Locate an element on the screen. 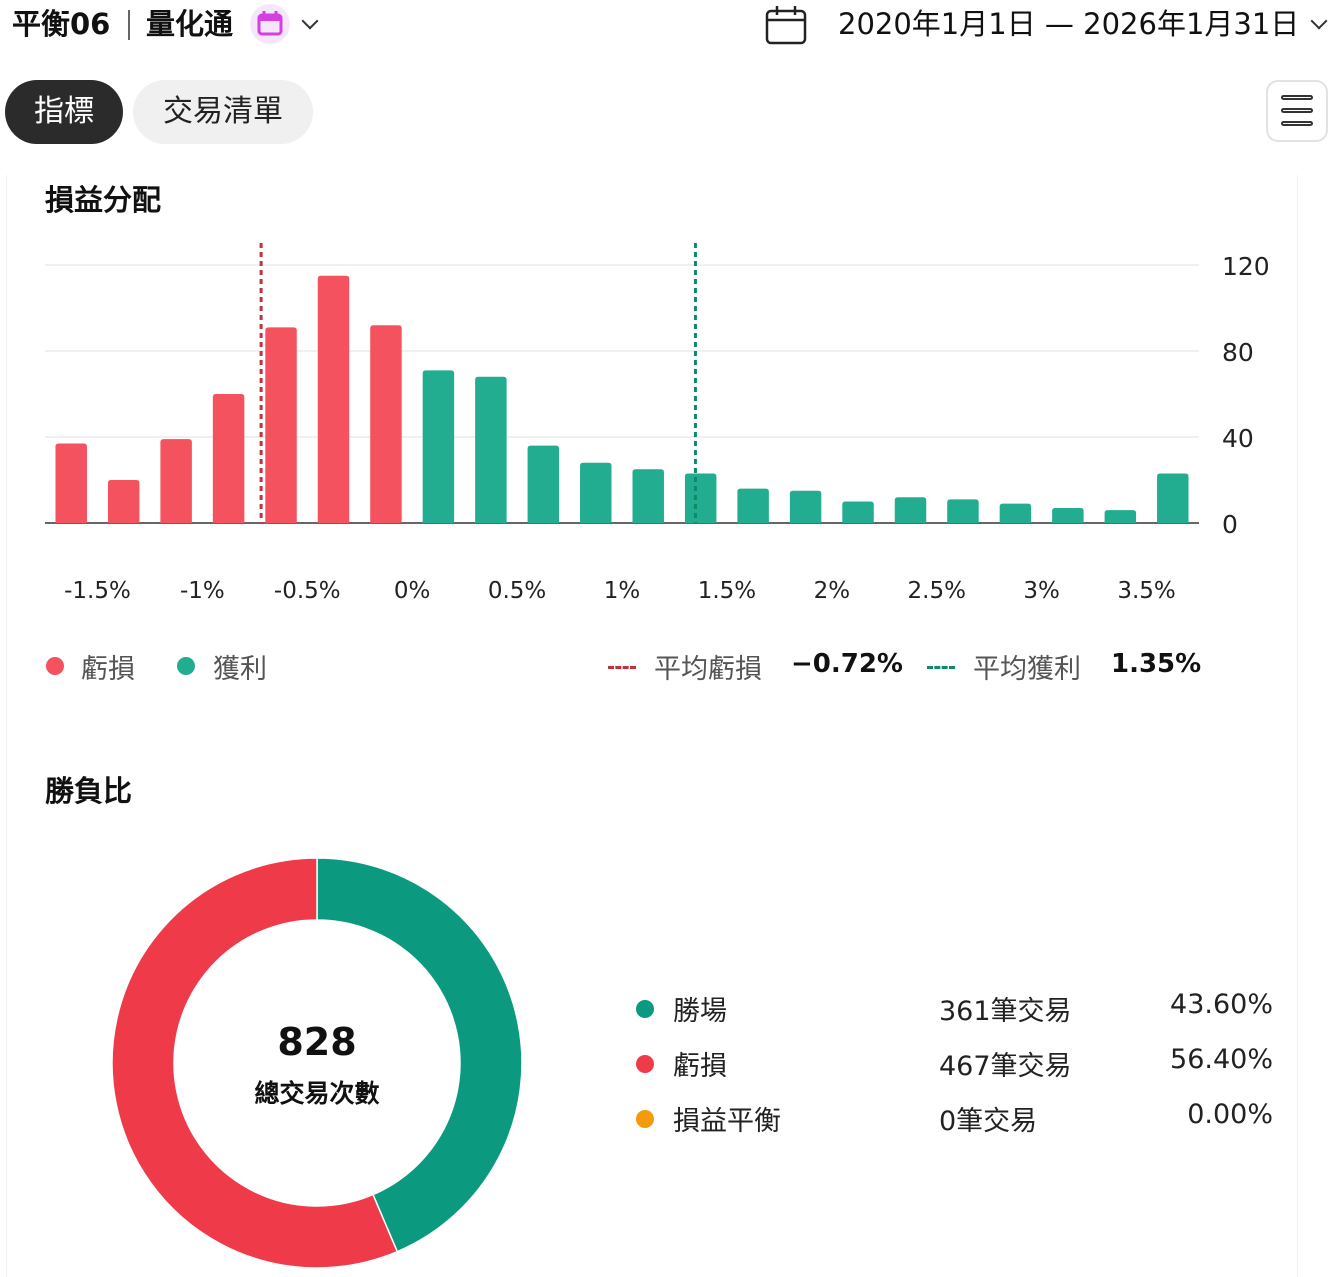  total-trades-label: 總交易次數 is located at coordinates (317, 1093).